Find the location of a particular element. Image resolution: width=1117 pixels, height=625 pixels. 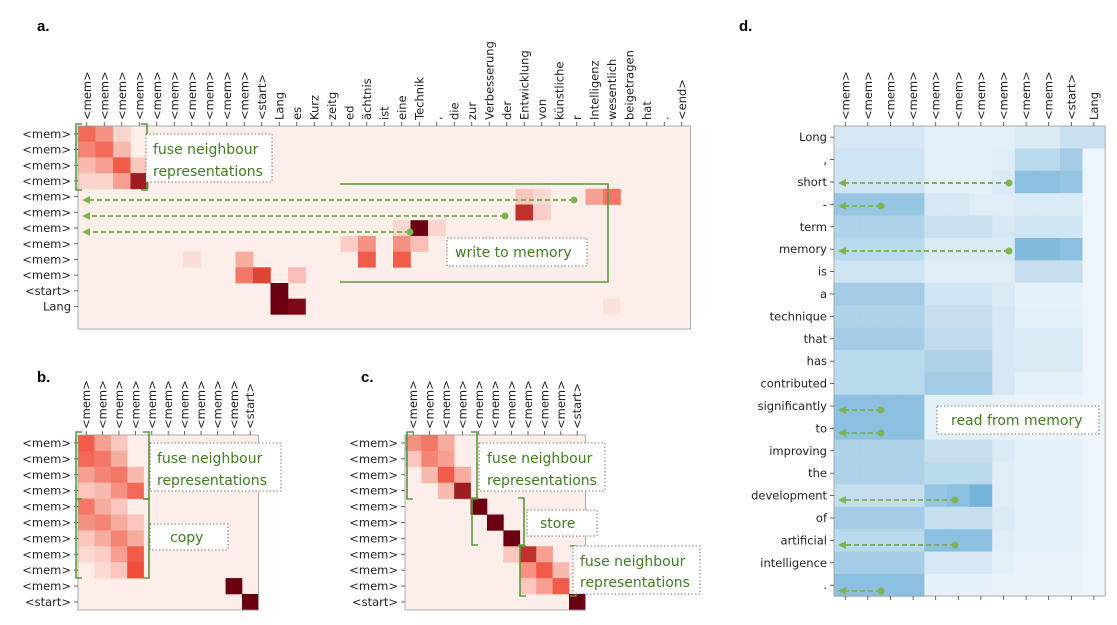

panel-a-x-label: beigetragen is located at coordinates (629, 85).